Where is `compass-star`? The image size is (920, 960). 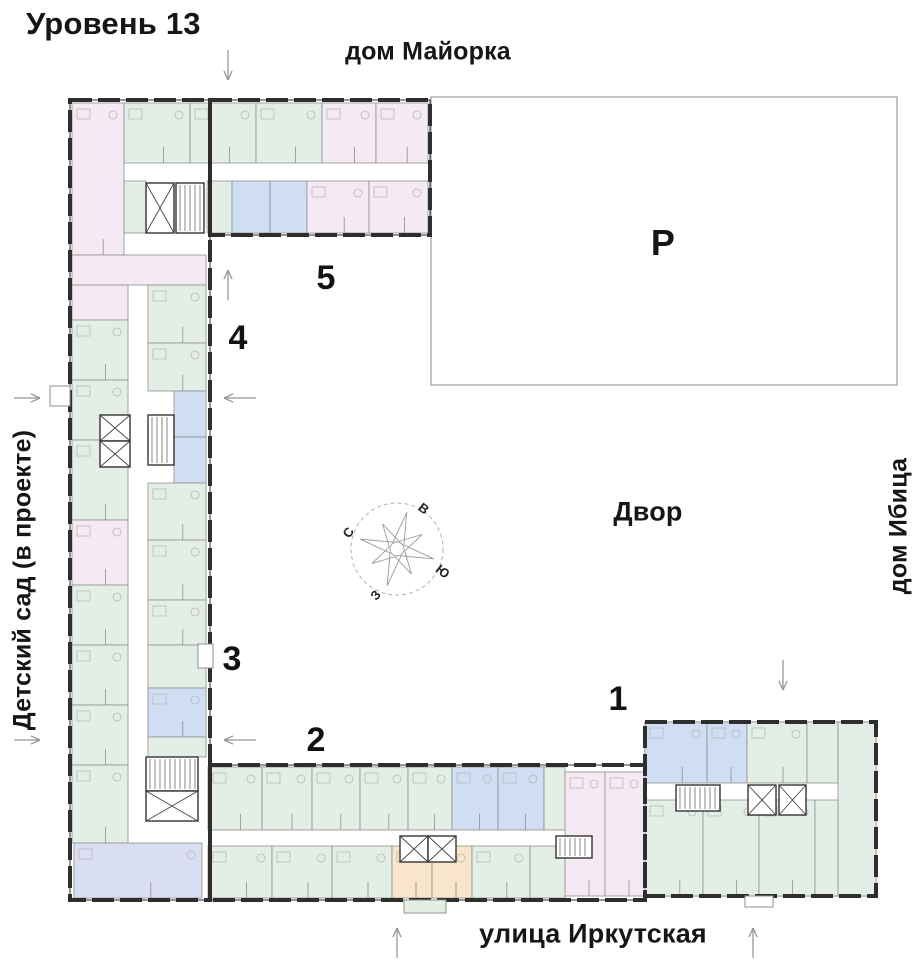
compass-star is located at coordinates (397, 549).